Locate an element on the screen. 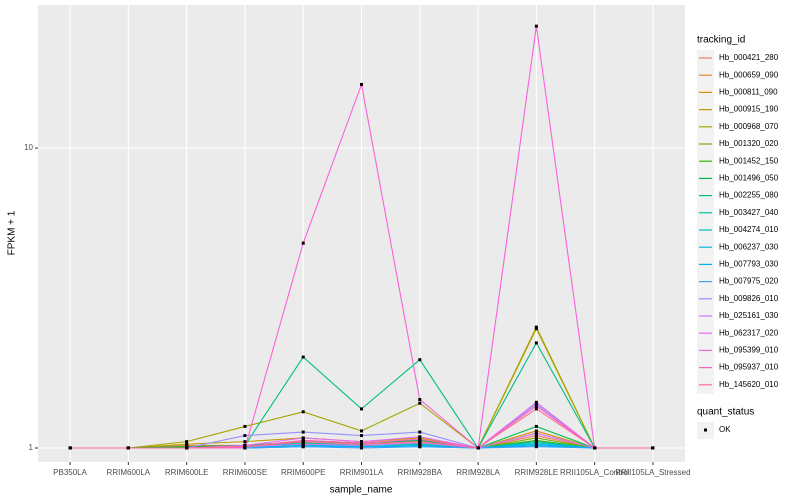 This screenshot has height=500, width=800. legend-label: Hb_007975_020 is located at coordinates (749, 281).